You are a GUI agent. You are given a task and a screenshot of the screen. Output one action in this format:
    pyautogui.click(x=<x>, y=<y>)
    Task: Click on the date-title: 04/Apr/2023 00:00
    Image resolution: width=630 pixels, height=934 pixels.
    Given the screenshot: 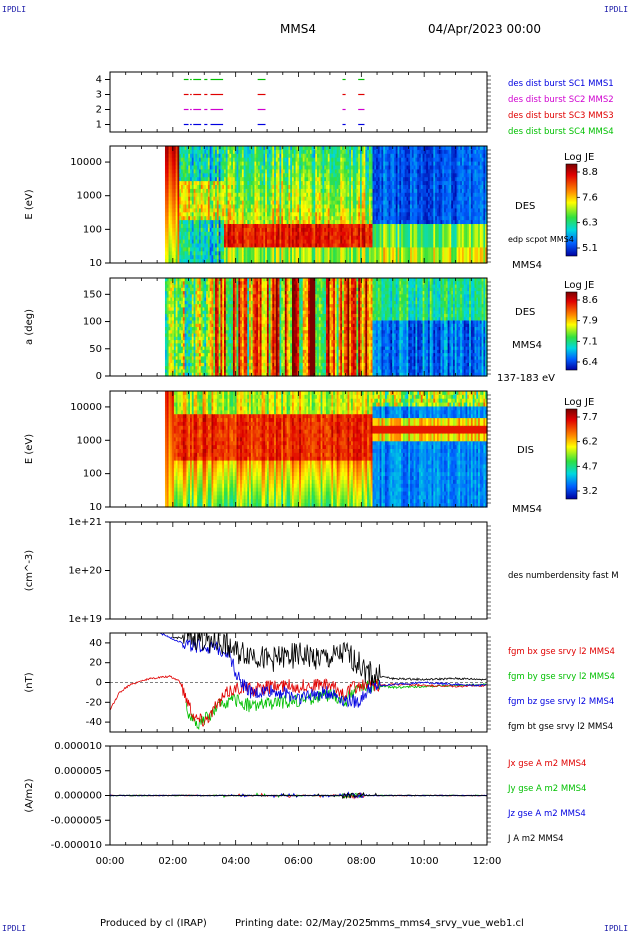 What is the action you would take?
    pyautogui.click(x=485, y=29)
    